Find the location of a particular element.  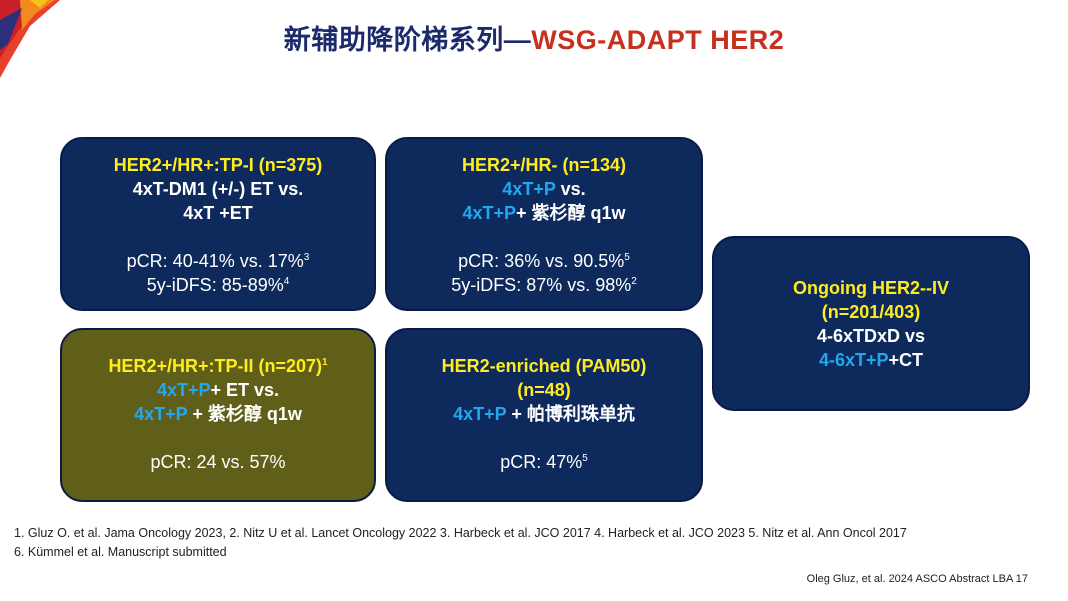

card1-pcr: pCR: 40-41% vs. 17%3 is located at coordinates (218, 261).